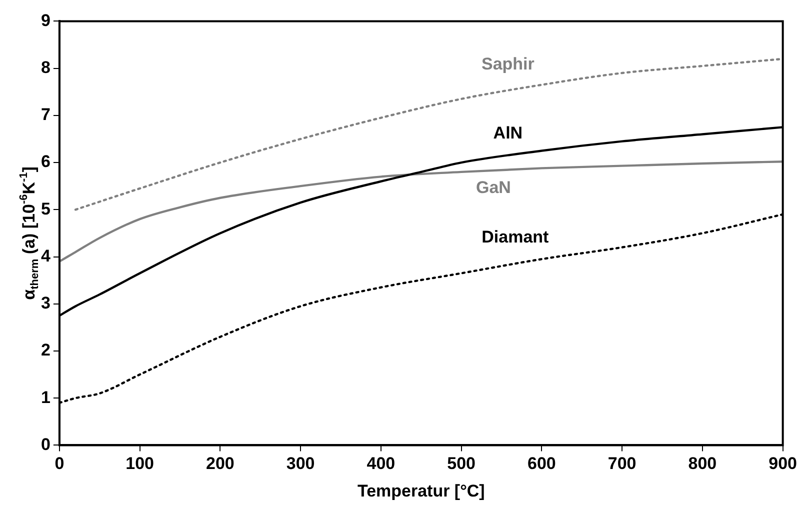 The width and height of the screenshot is (808, 514). I want to click on series-label: Saphir, so click(508, 64).